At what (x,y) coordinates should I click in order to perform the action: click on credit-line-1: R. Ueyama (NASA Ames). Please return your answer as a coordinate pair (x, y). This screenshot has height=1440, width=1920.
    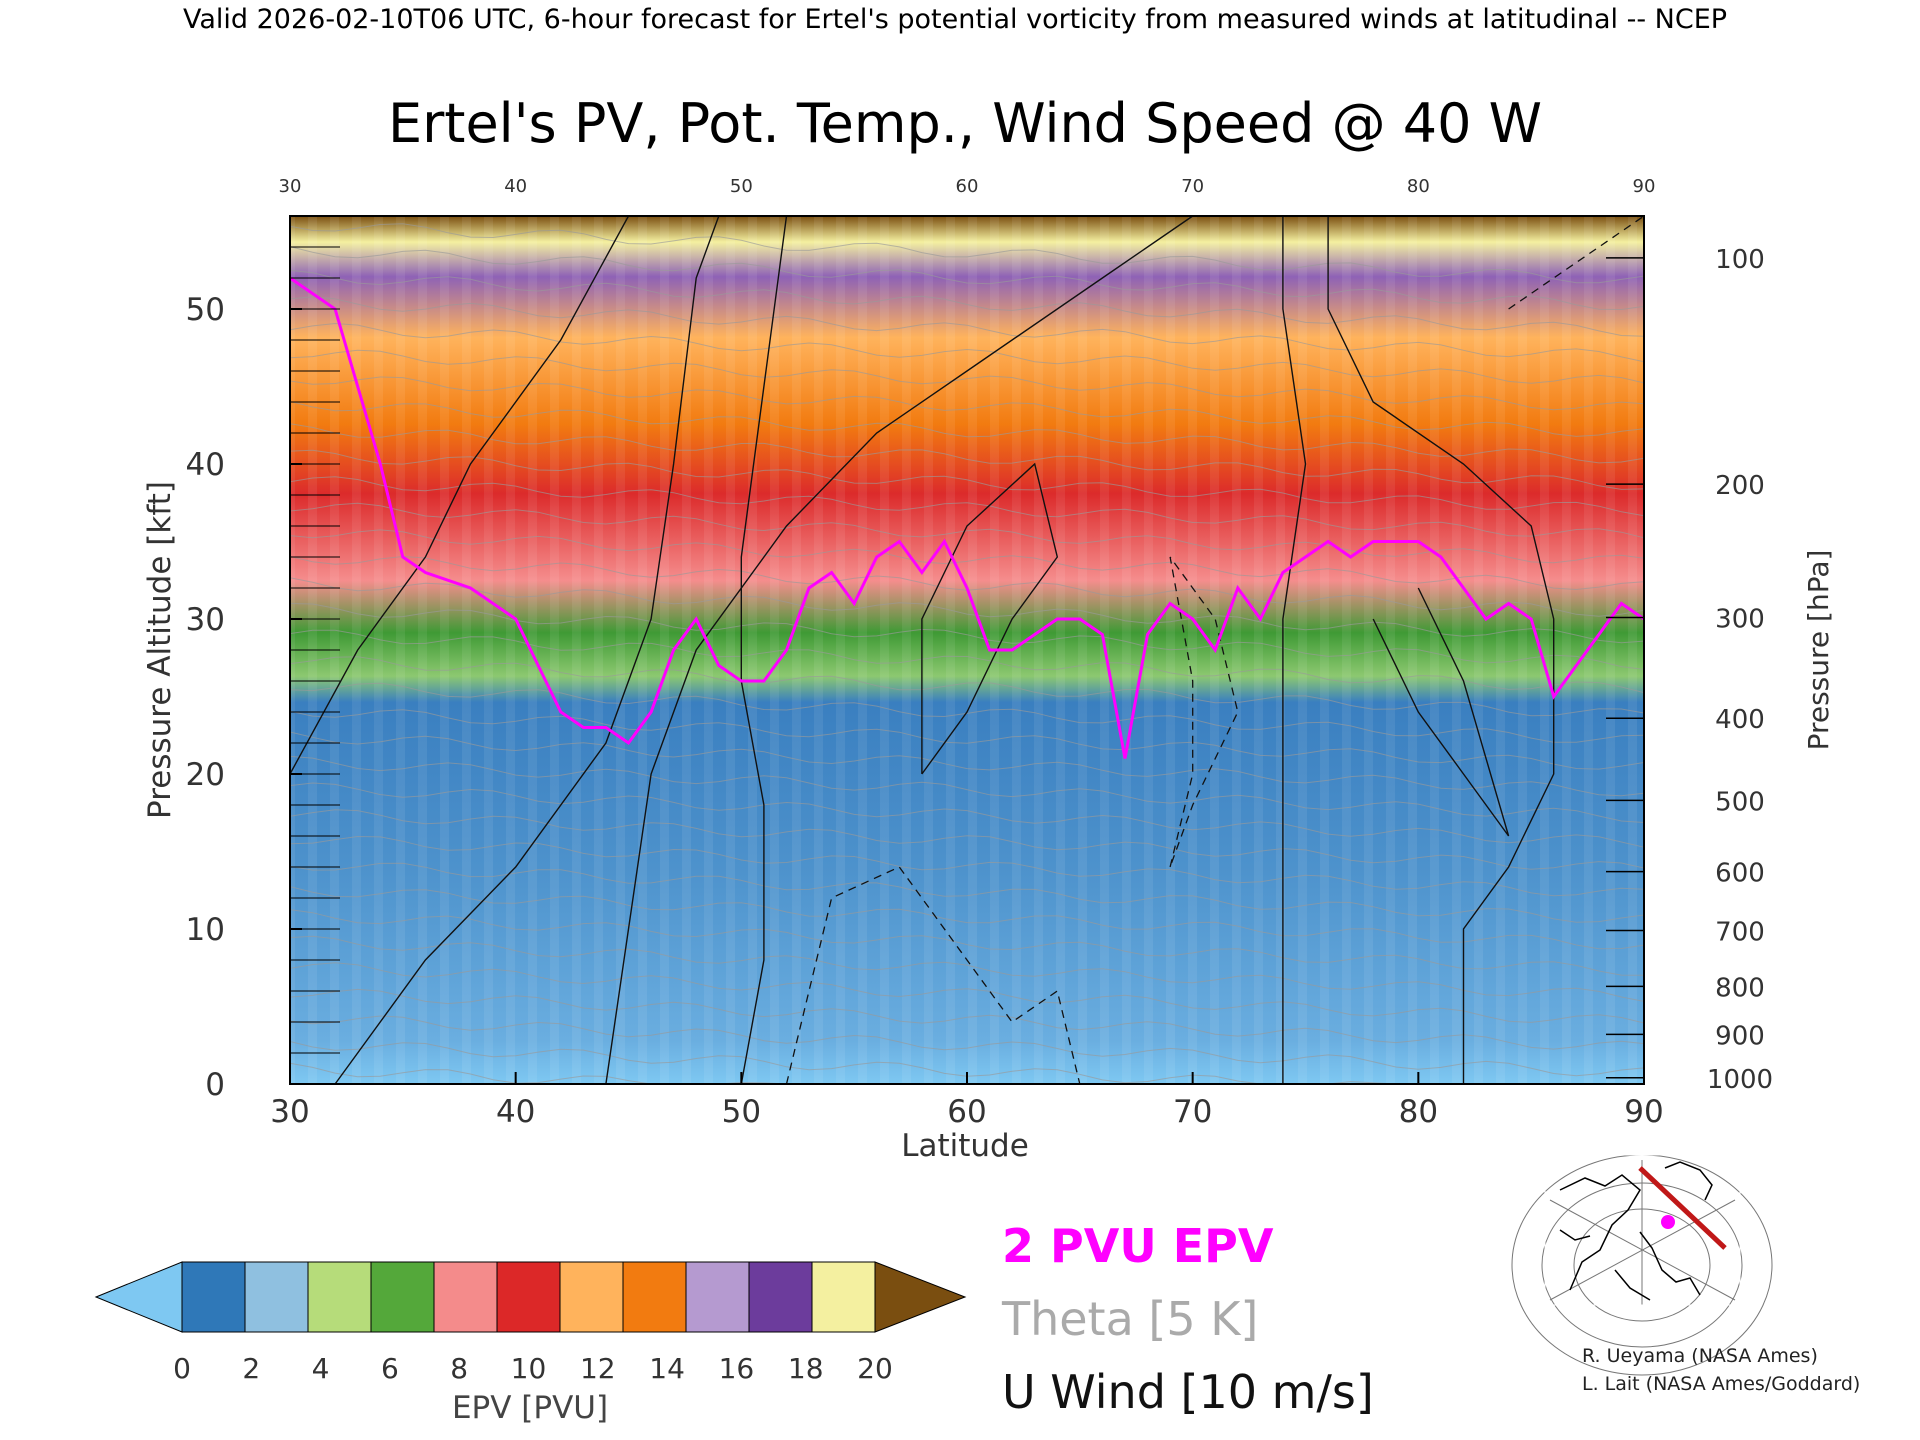
    Looking at the image, I should click on (1700, 1356).